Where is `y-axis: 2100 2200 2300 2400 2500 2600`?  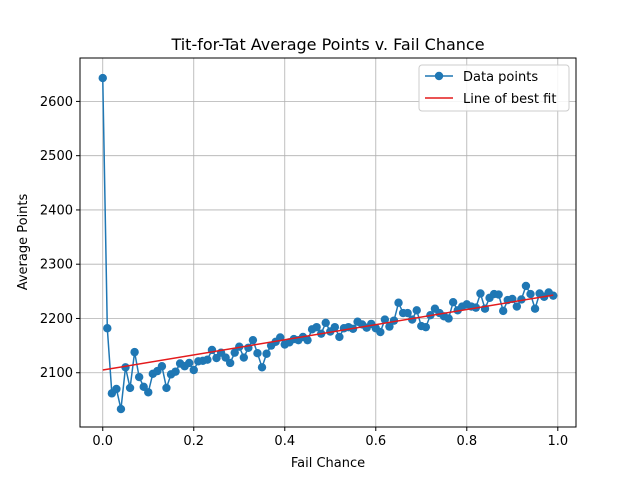
y-axis: 2100 2200 2300 2400 2500 2600 is located at coordinates (60, 238).